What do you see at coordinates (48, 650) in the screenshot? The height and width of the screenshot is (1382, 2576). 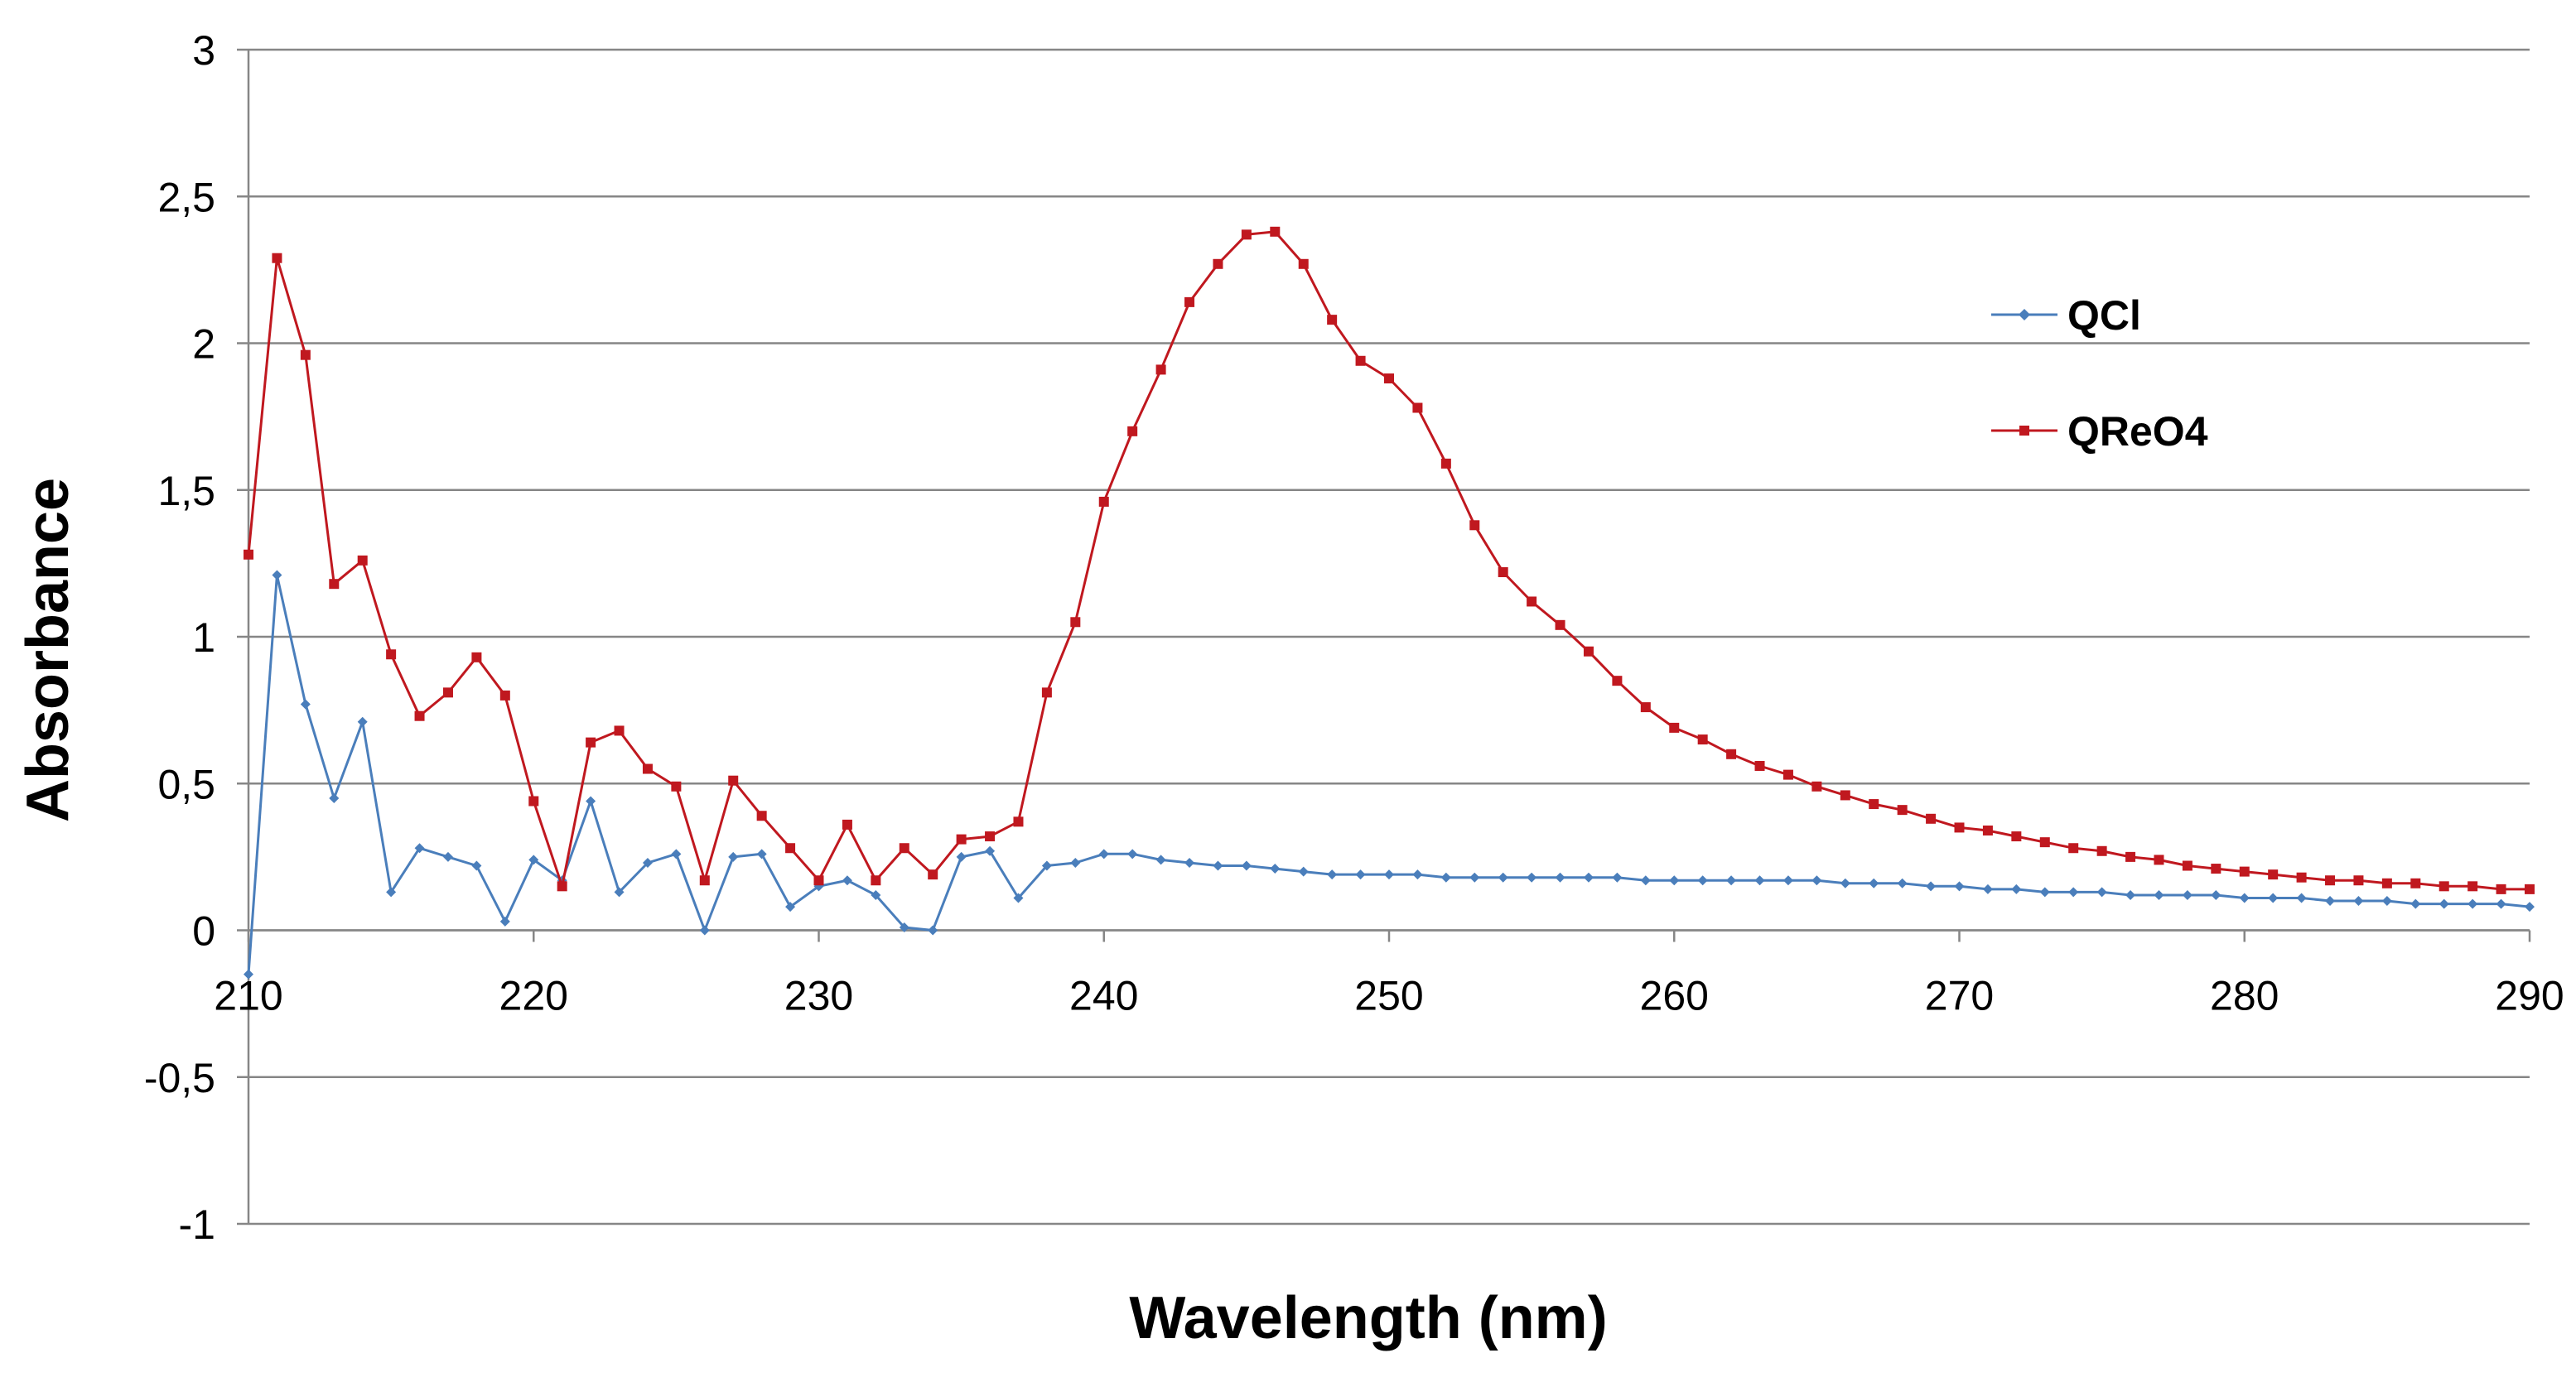 I see `y-axis-title: Absorbance` at bounding box center [48, 650].